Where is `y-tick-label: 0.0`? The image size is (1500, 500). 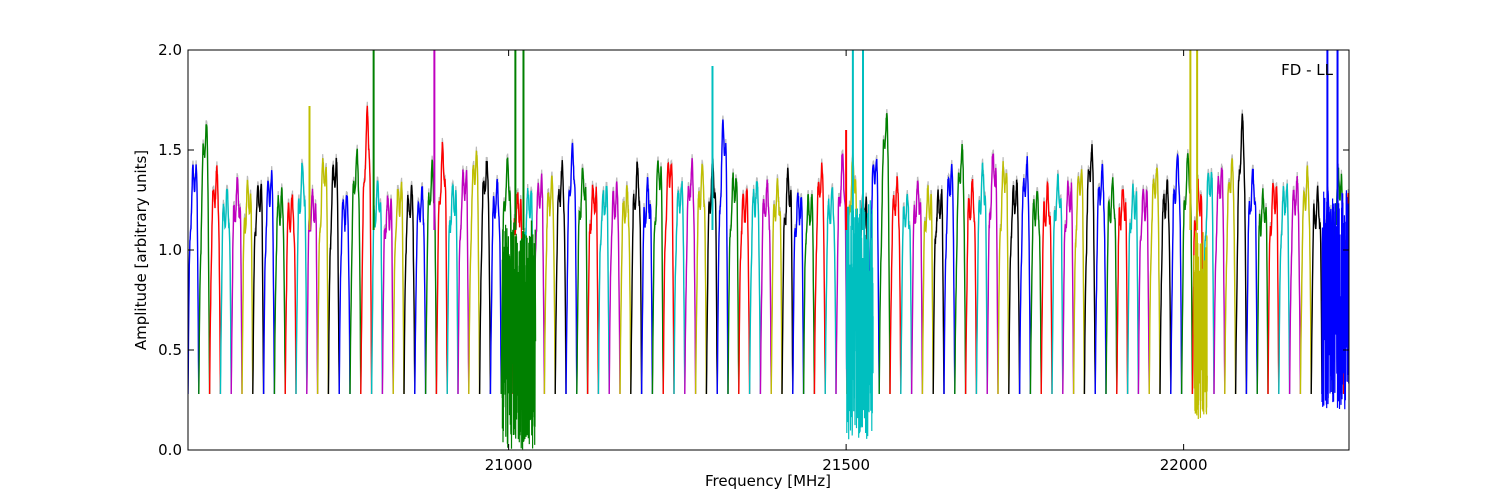 y-tick-label: 0.0 is located at coordinates (170, 450).